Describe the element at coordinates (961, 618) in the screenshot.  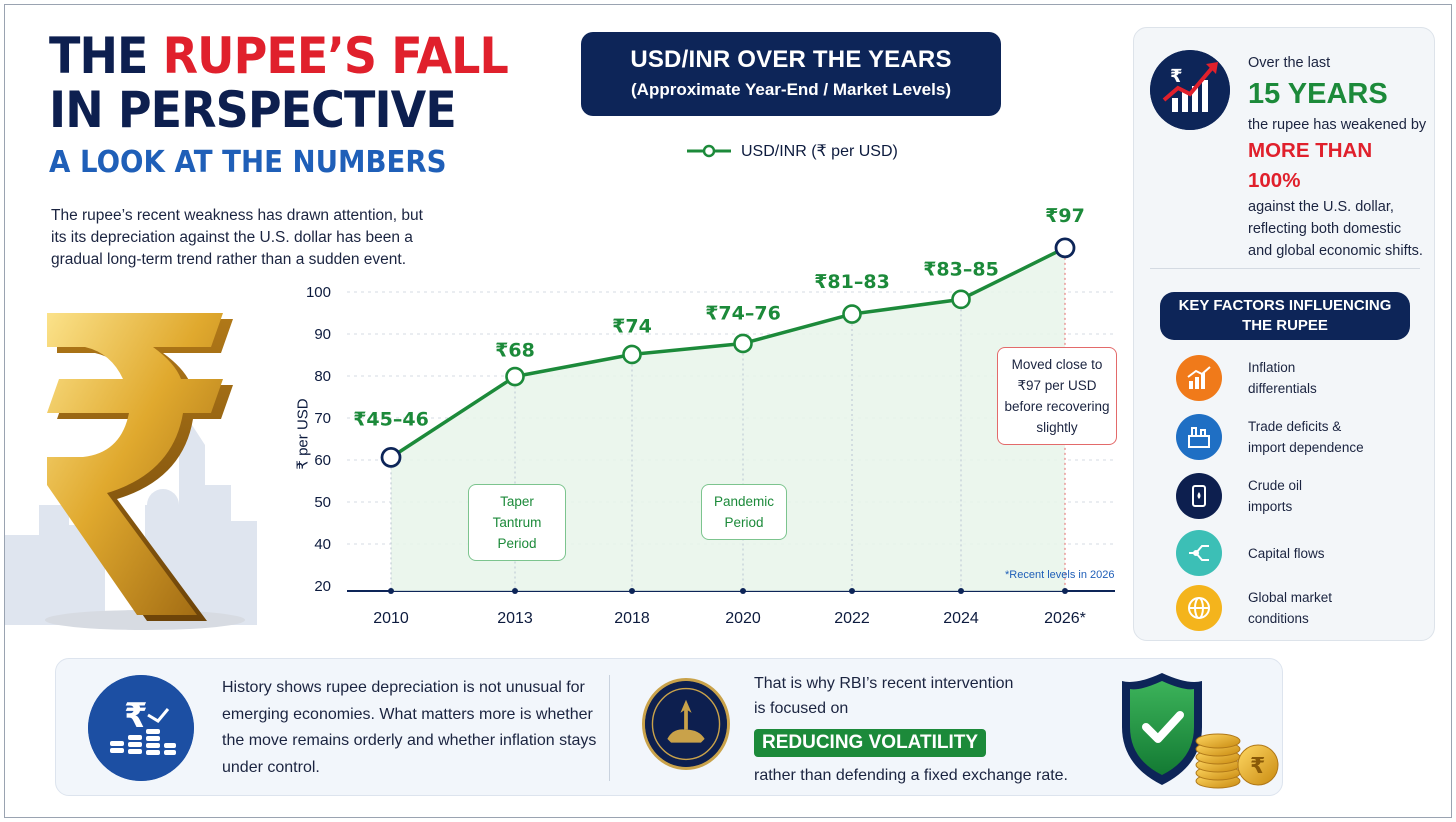
I see `x-tick-label: 2024` at that location.